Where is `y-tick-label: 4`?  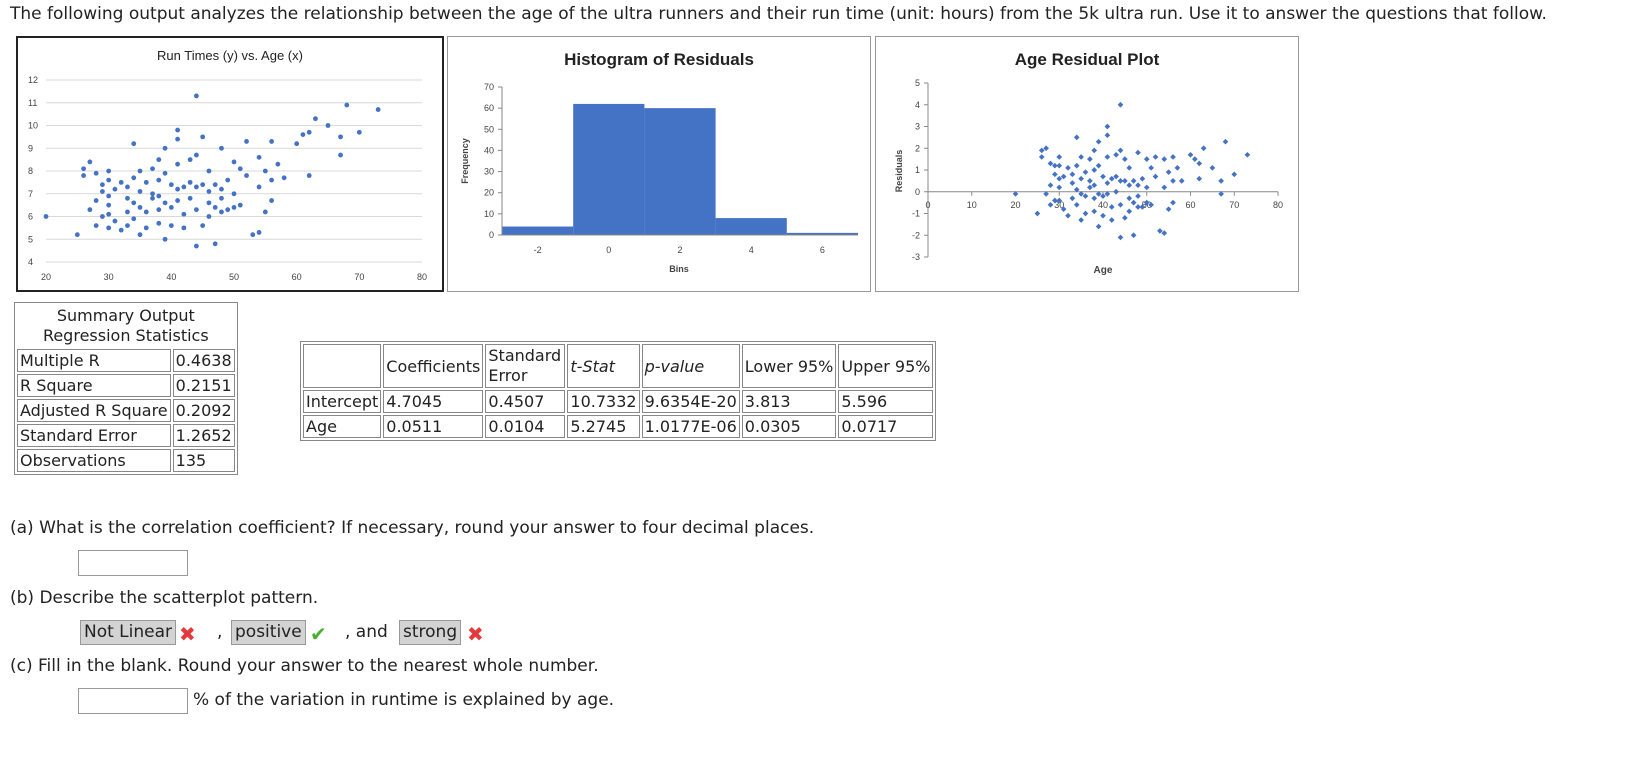 y-tick-label: 4 is located at coordinates (30, 262).